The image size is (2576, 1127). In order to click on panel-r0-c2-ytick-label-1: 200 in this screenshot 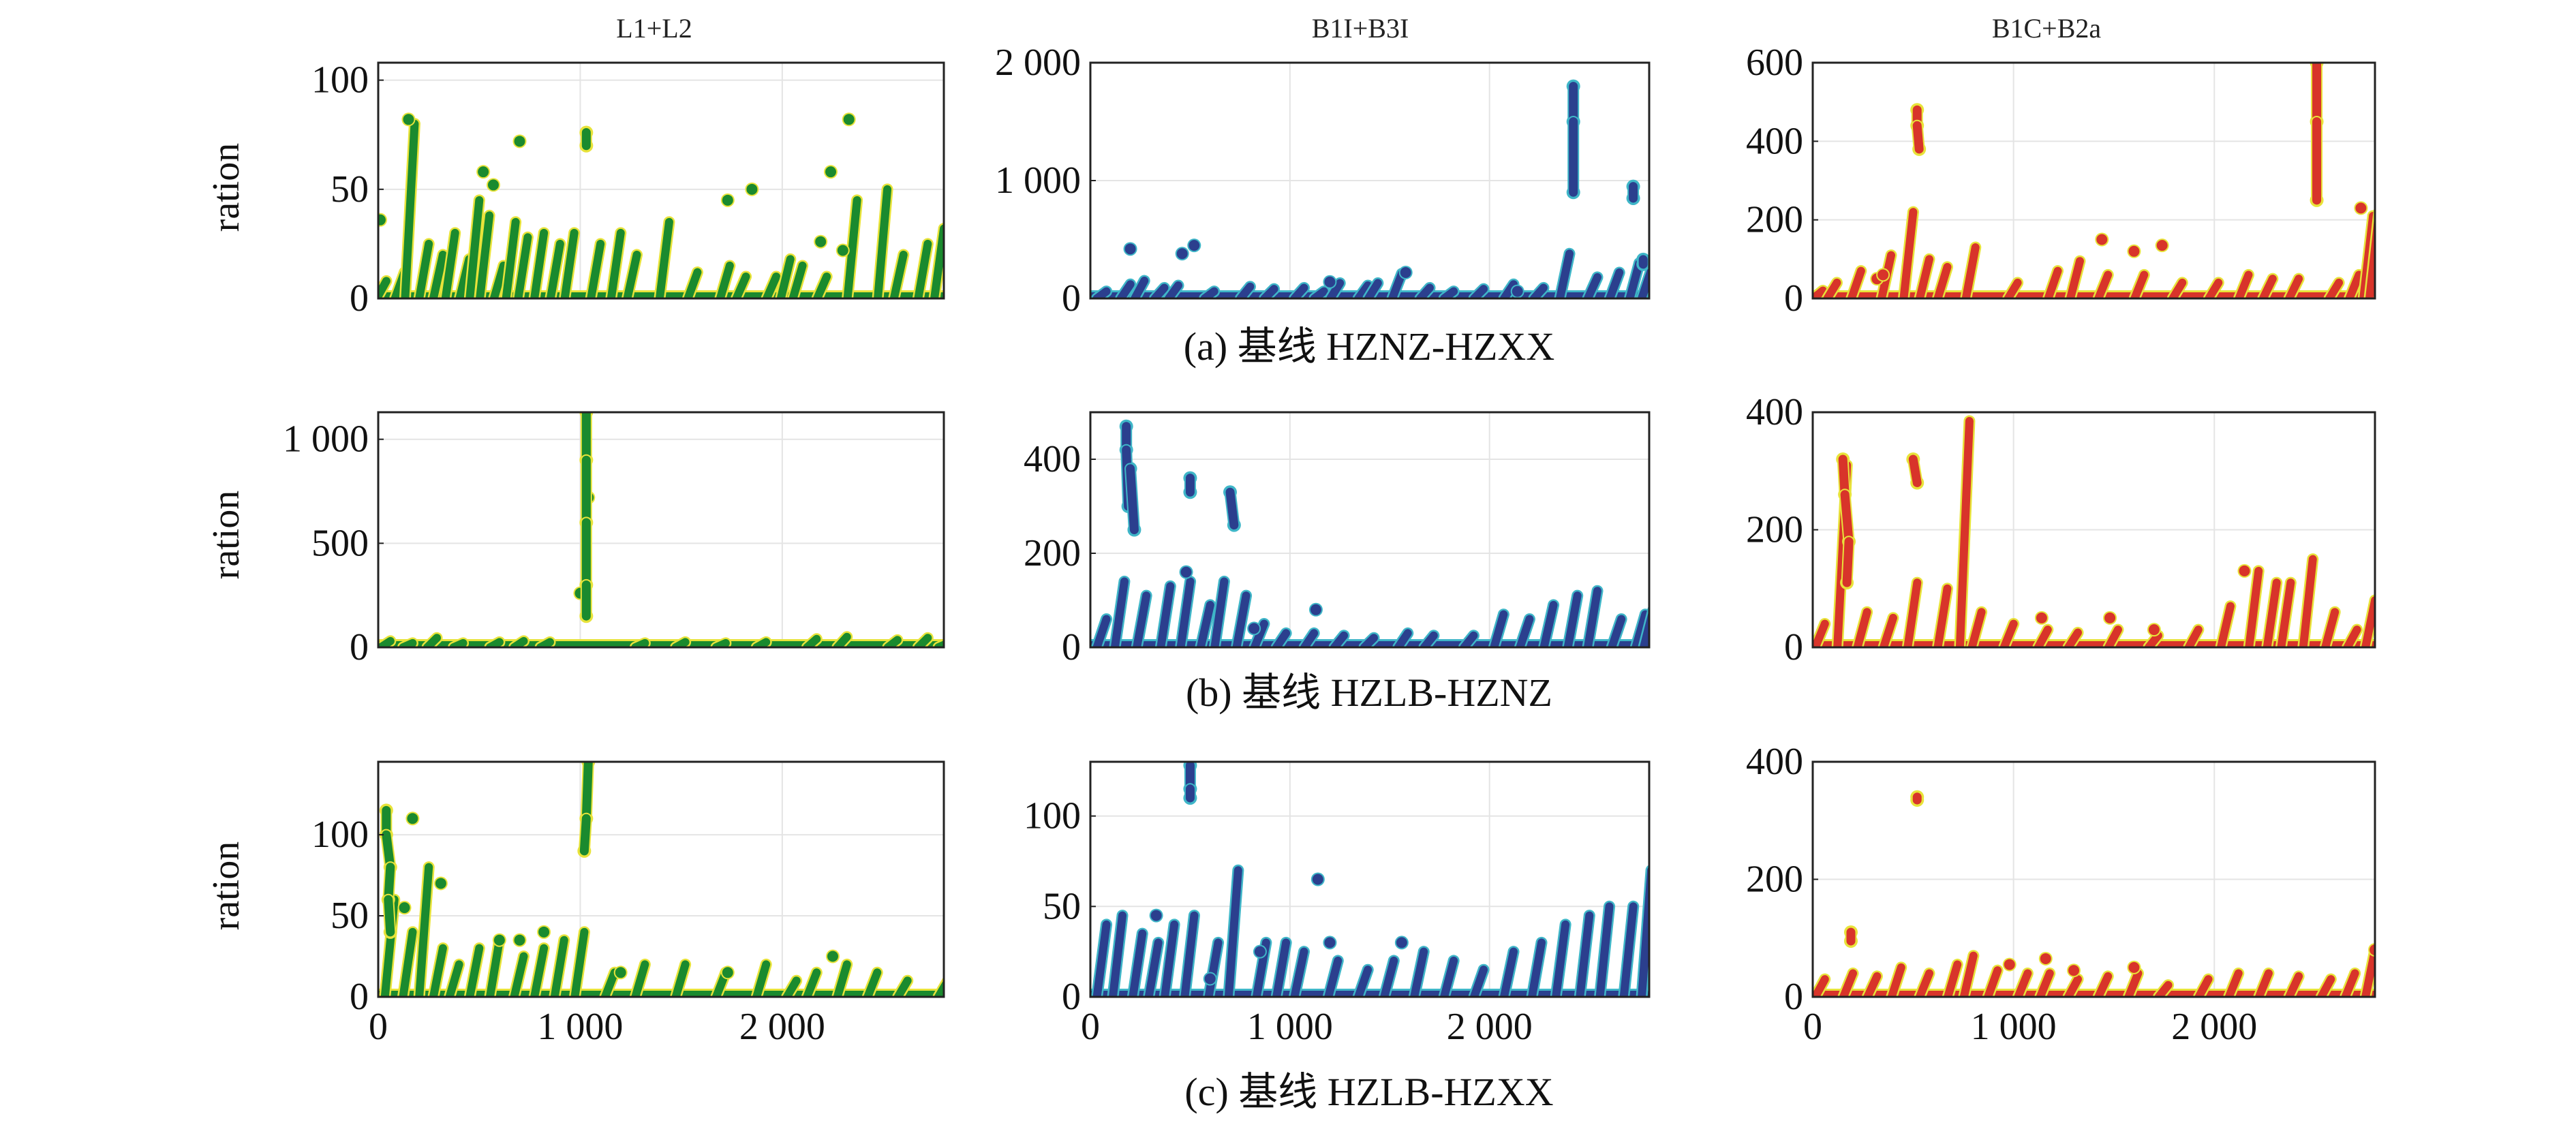, I will do `click(1774, 220)`.